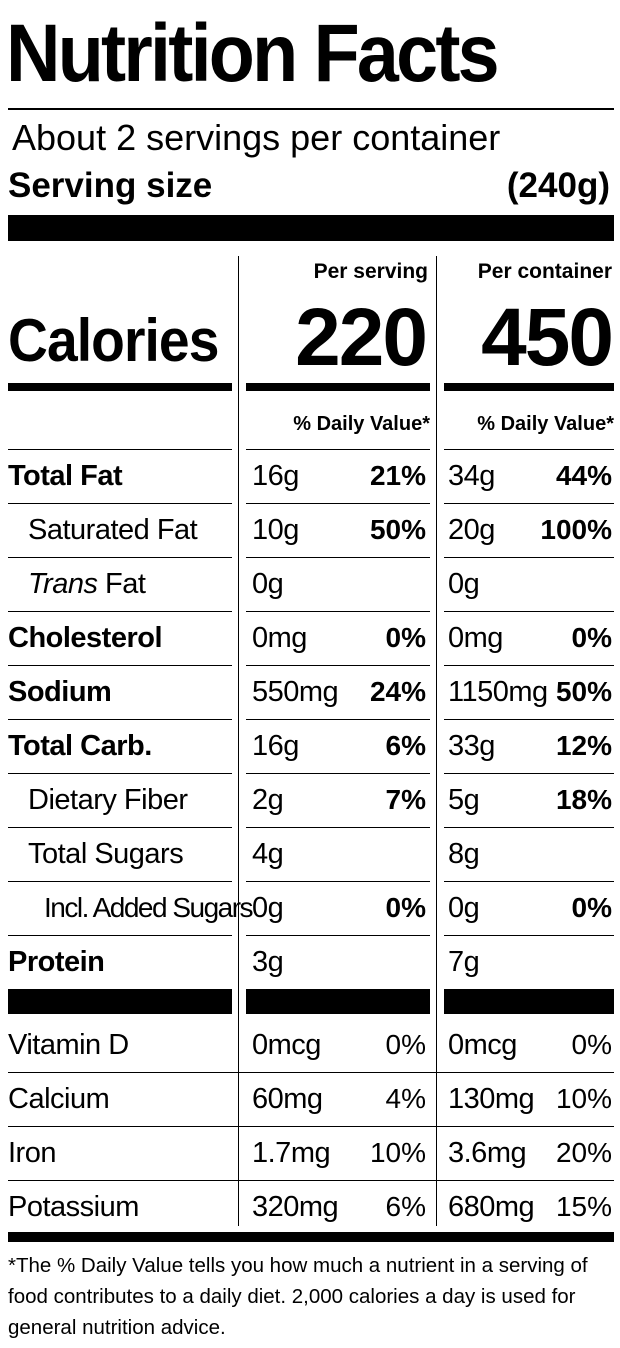 The height and width of the screenshot is (1348, 620). I want to click on column-divider-right, so click(436, 741).